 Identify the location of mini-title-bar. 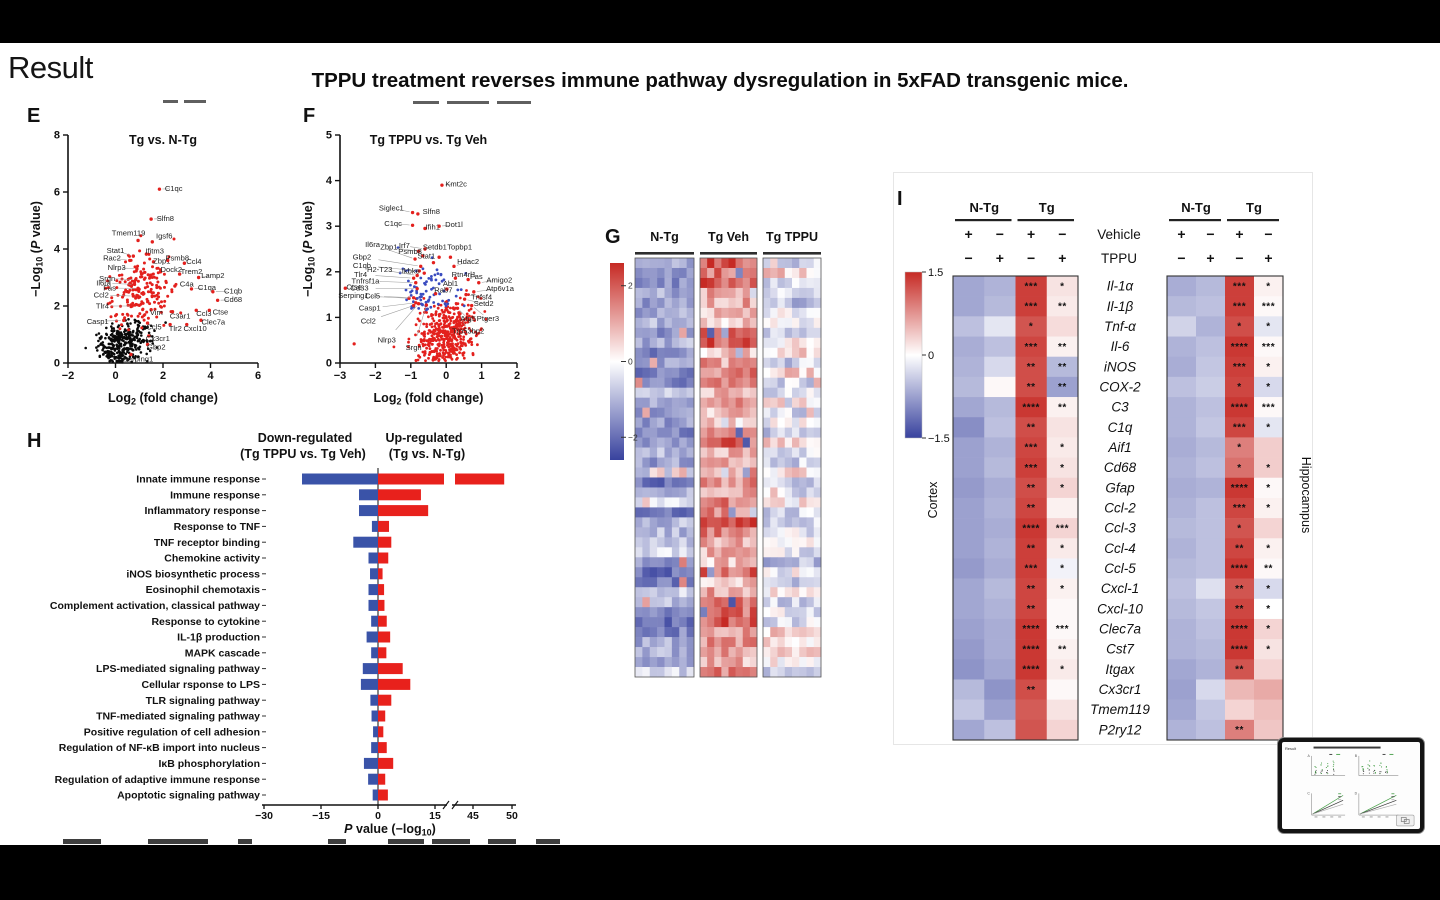
(1347, 747).